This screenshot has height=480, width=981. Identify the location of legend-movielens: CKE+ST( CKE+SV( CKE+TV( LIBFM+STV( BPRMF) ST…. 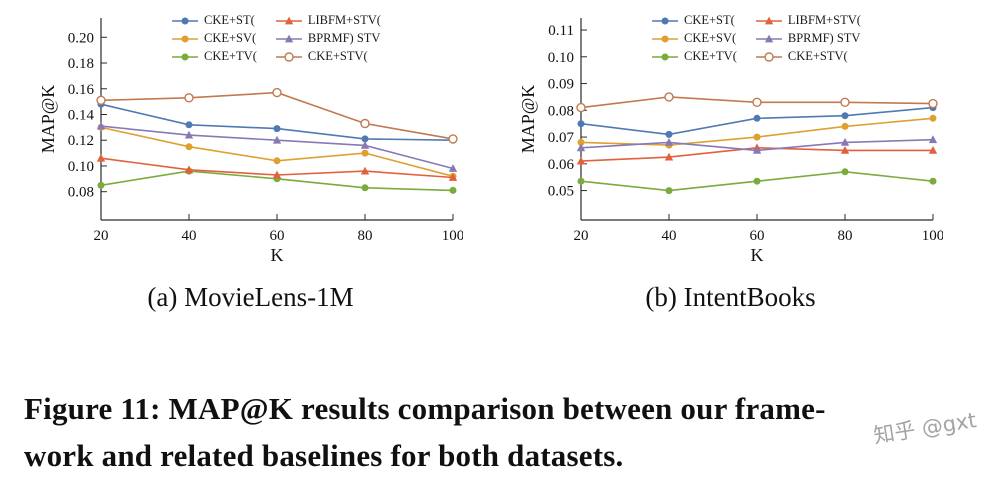
(276, 38).